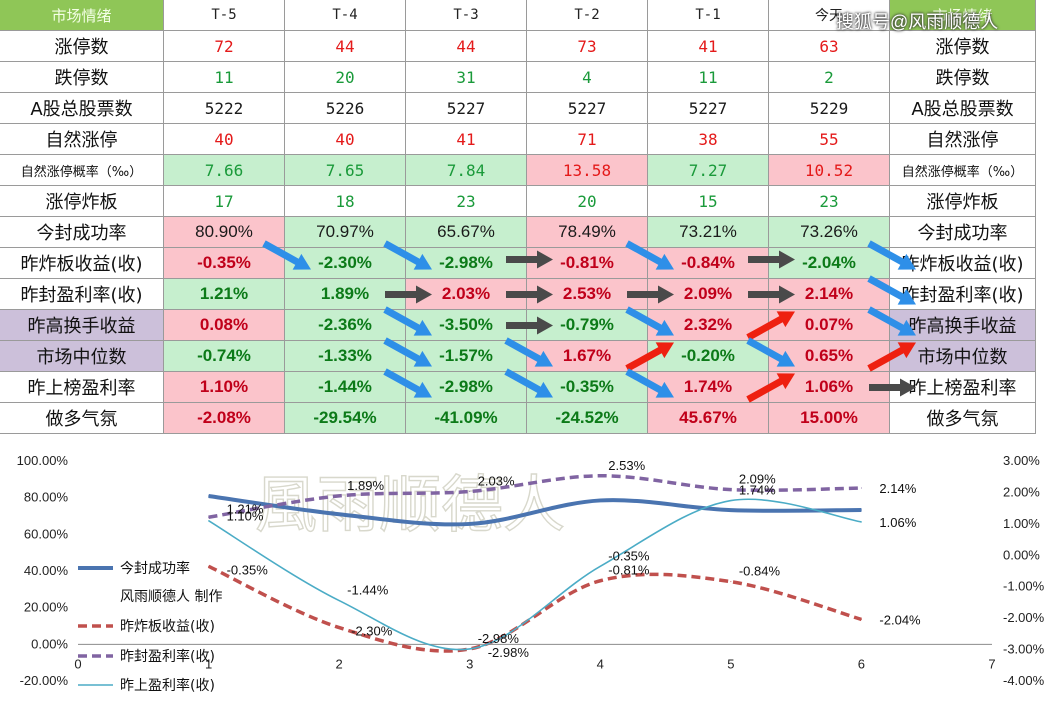 The width and height of the screenshot is (1063, 721). What do you see at coordinates (1024, 649) in the screenshot?
I see `right-tick-label: -3.00%` at bounding box center [1024, 649].